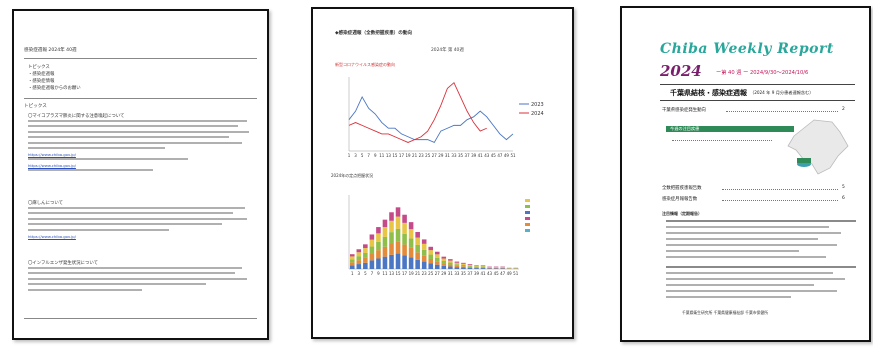 The image size is (873, 349). Describe the element at coordinates (140, 318) in the screenshot. I see `footer-rule` at that location.